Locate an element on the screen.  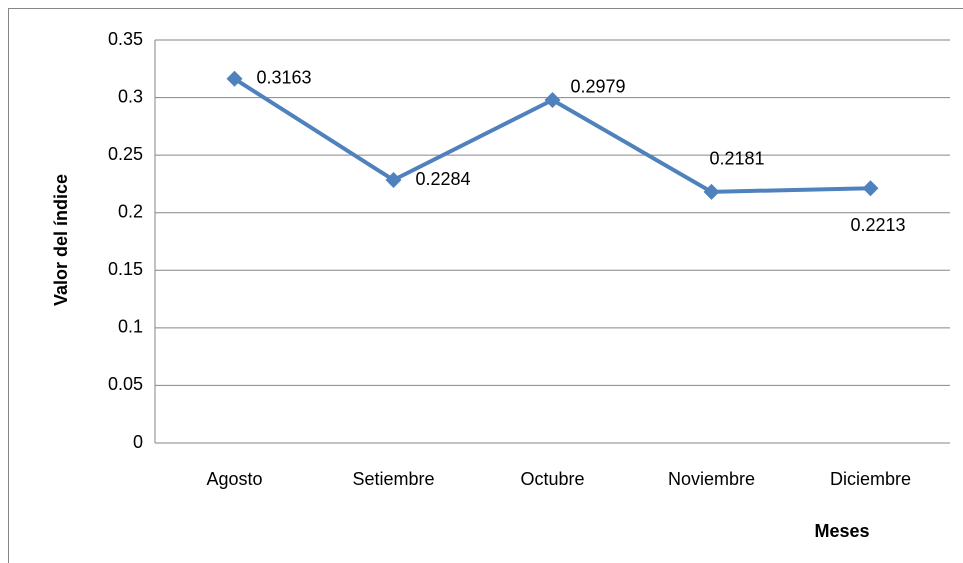
y-tick-label: 0.3 is located at coordinates (130, 96).